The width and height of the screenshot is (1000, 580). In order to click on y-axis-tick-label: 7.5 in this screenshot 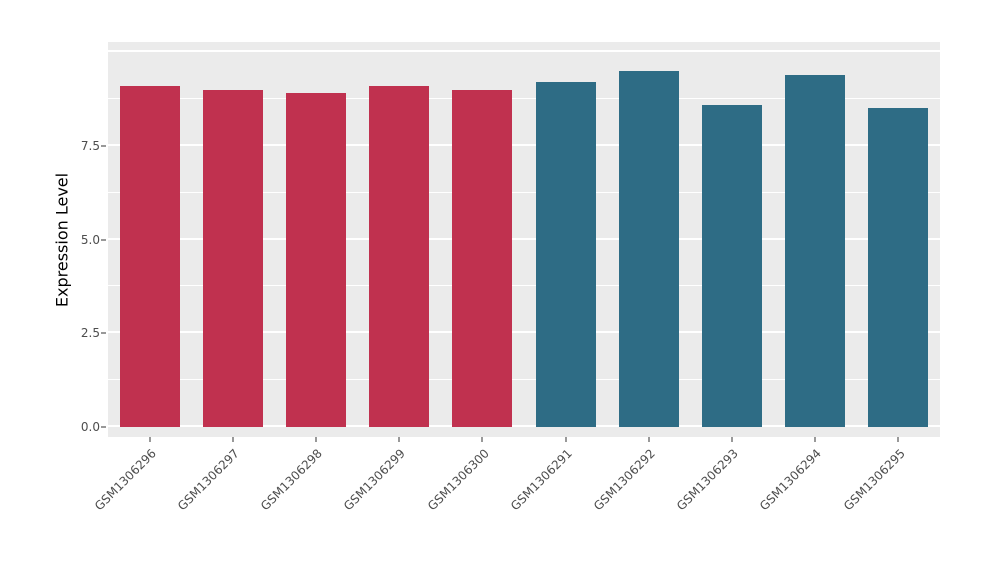, I will do `click(90, 145)`.